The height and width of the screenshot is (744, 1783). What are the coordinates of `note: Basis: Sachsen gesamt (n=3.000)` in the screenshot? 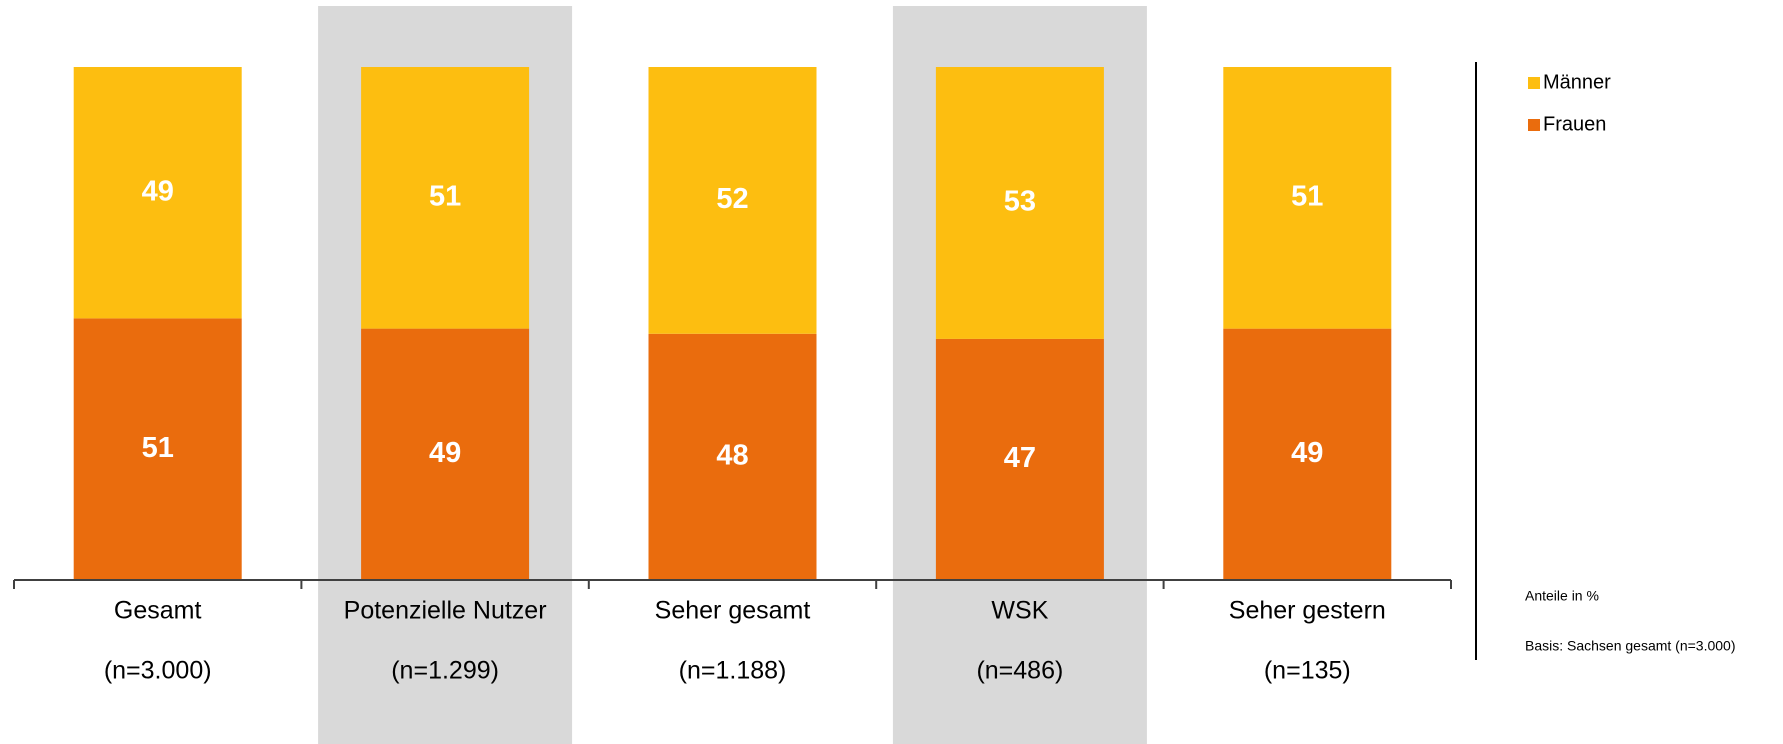 It's located at (1630, 646).